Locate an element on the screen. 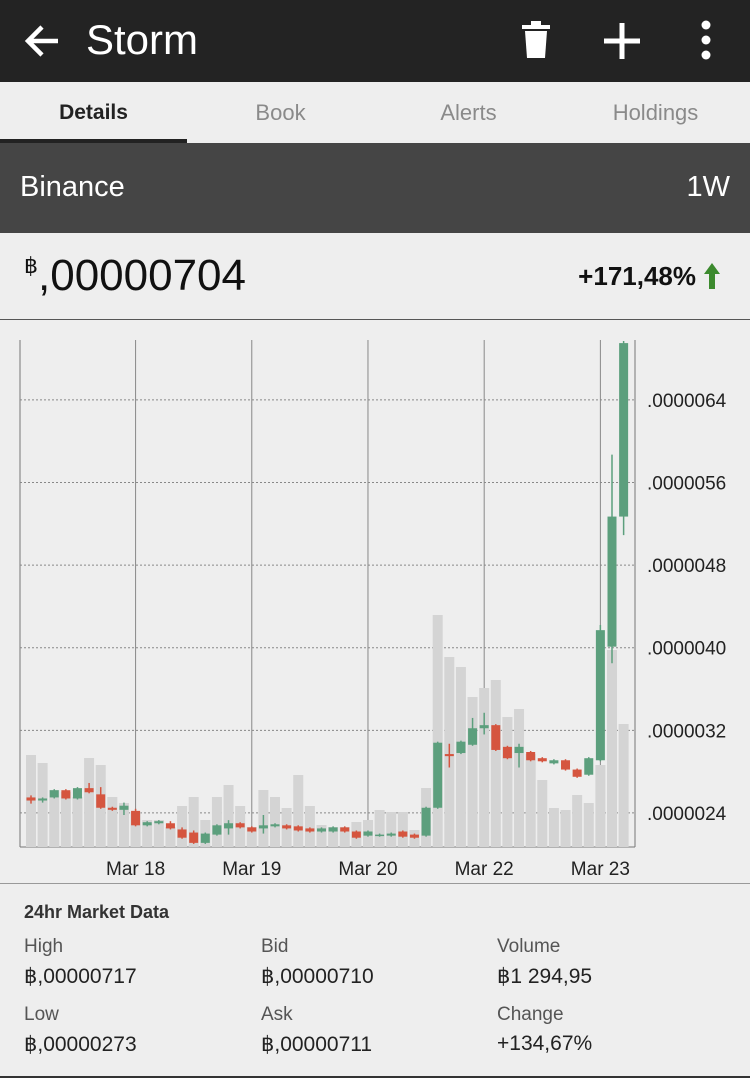 The width and height of the screenshot is (750, 1078). menu-button is located at coordinates (706, 40).